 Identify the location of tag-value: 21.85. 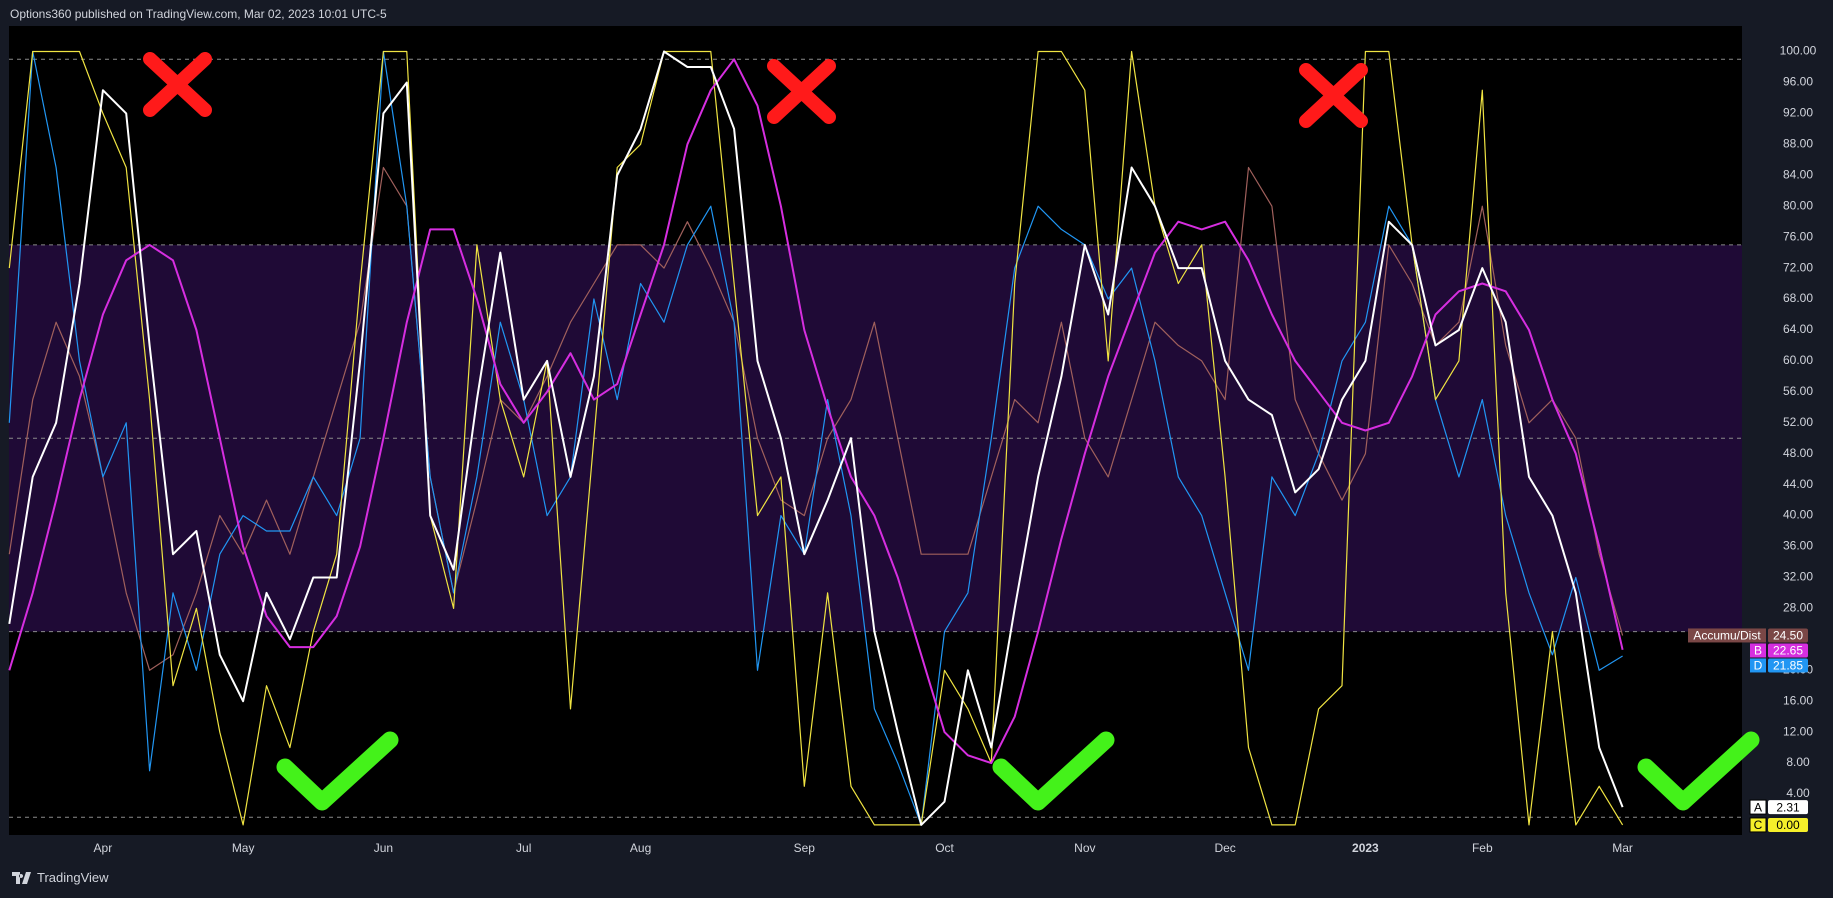
(1788, 666).